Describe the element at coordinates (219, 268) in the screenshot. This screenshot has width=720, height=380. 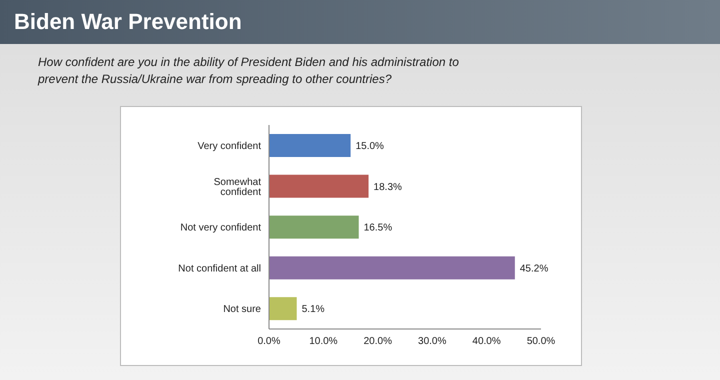
I see `y-tick-label: Not confident at all` at that location.